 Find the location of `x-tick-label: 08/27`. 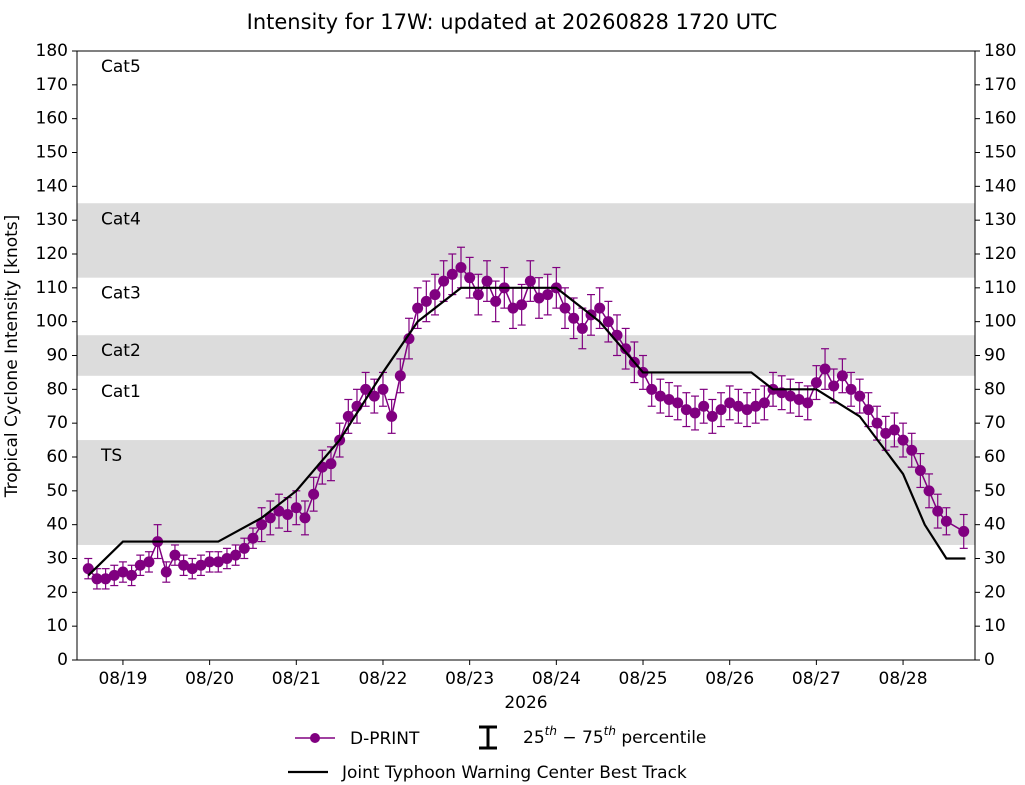

x-tick-label: 08/27 is located at coordinates (816, 679).